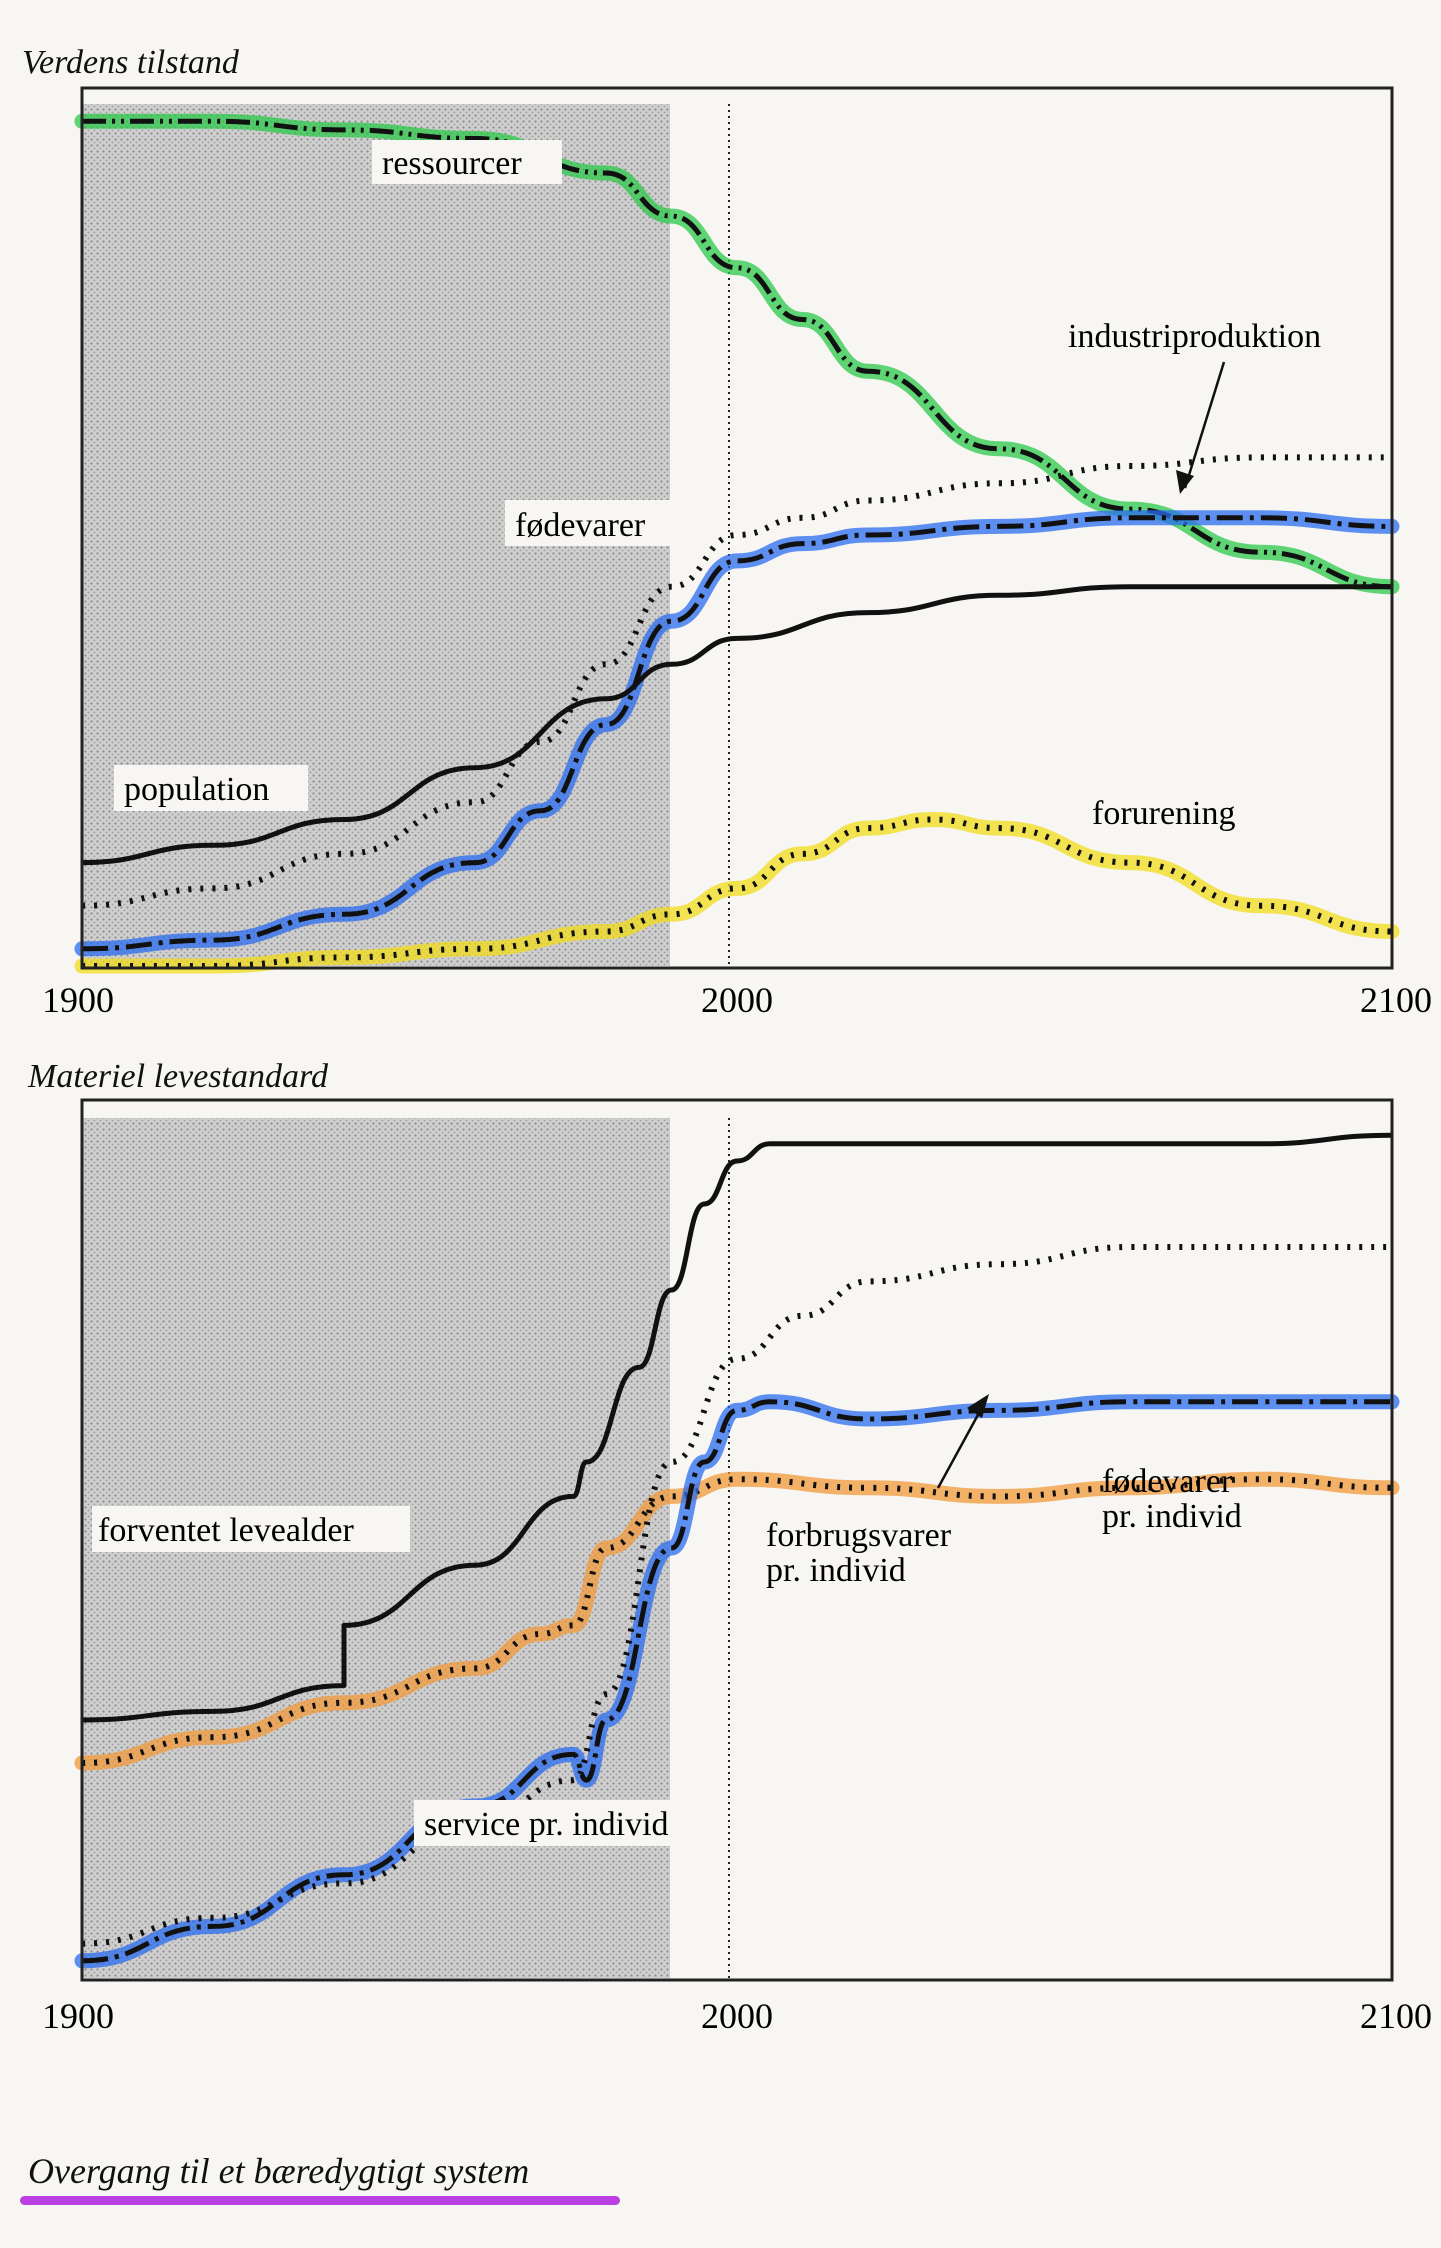 Image resolution: width=1441 pixels, height=2248 pixels. What do you see at coordinates (737, 1621) in the screenshot?
I see `series-line-fodevarer-pr-individ` at bounding box center [737, 1621].